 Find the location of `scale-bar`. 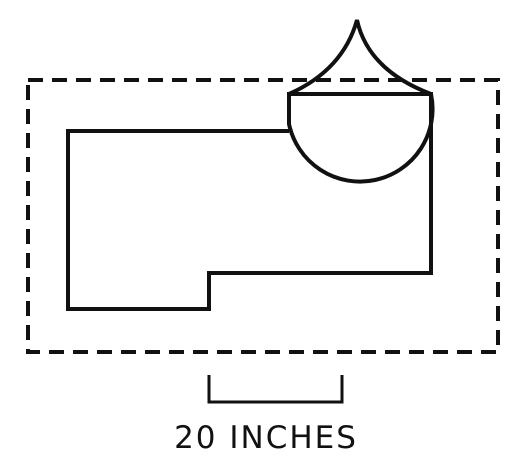

scale-bar is located at coordinates (275, 389).